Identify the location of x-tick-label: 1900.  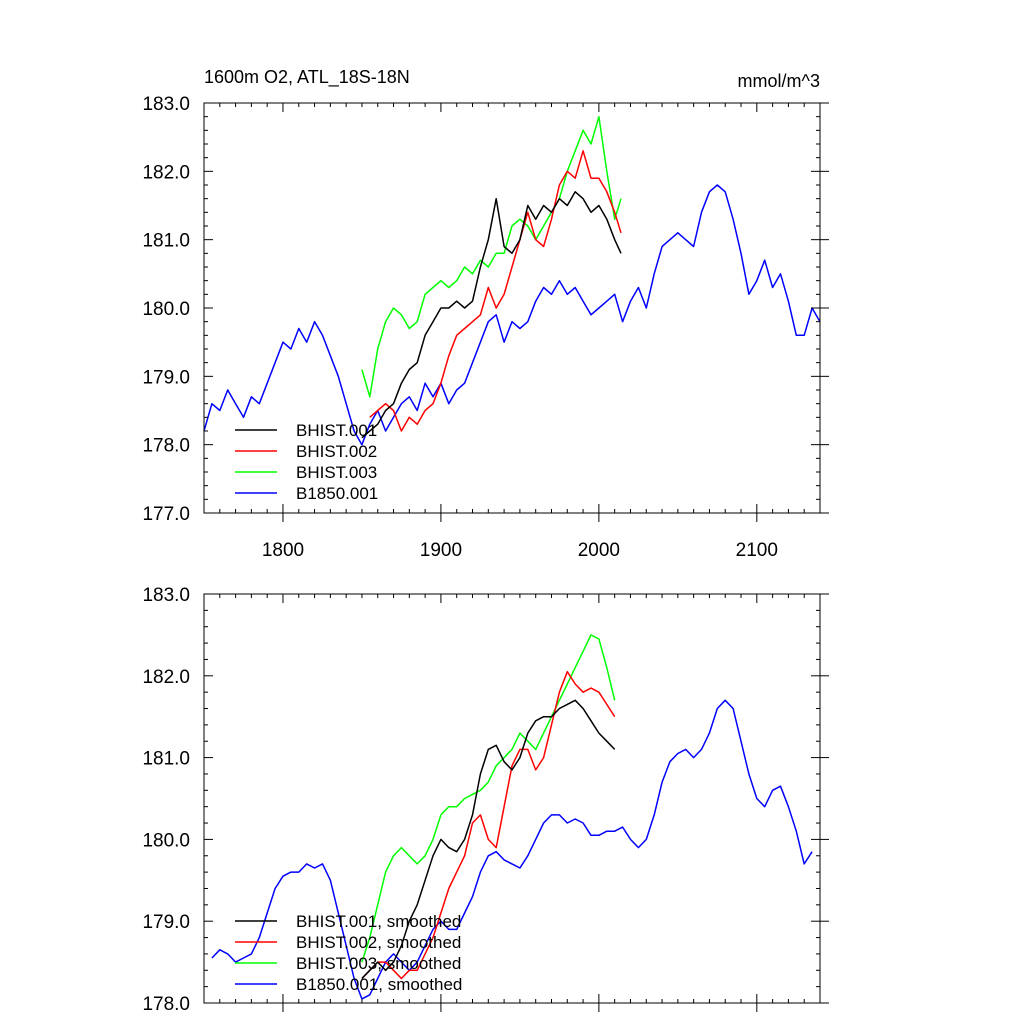
(441, 550).